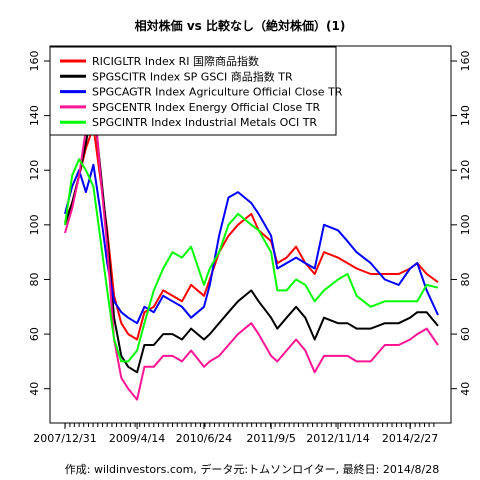 Image resolution: width=480 pixels, height=480 pixels. I want to click on y-tick-label-left: 80, so click(34, 279).